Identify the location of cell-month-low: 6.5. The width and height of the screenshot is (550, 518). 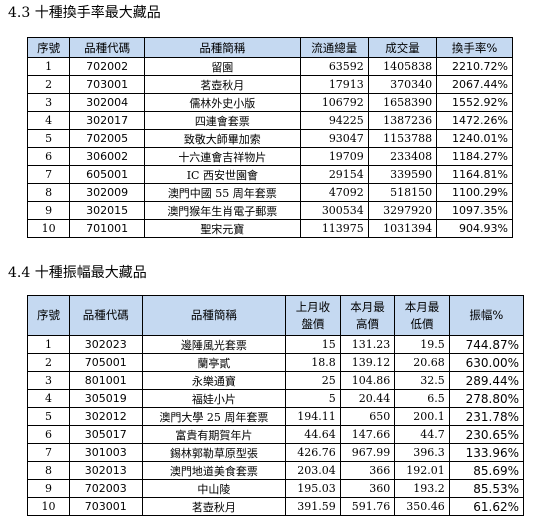
(422, 398).